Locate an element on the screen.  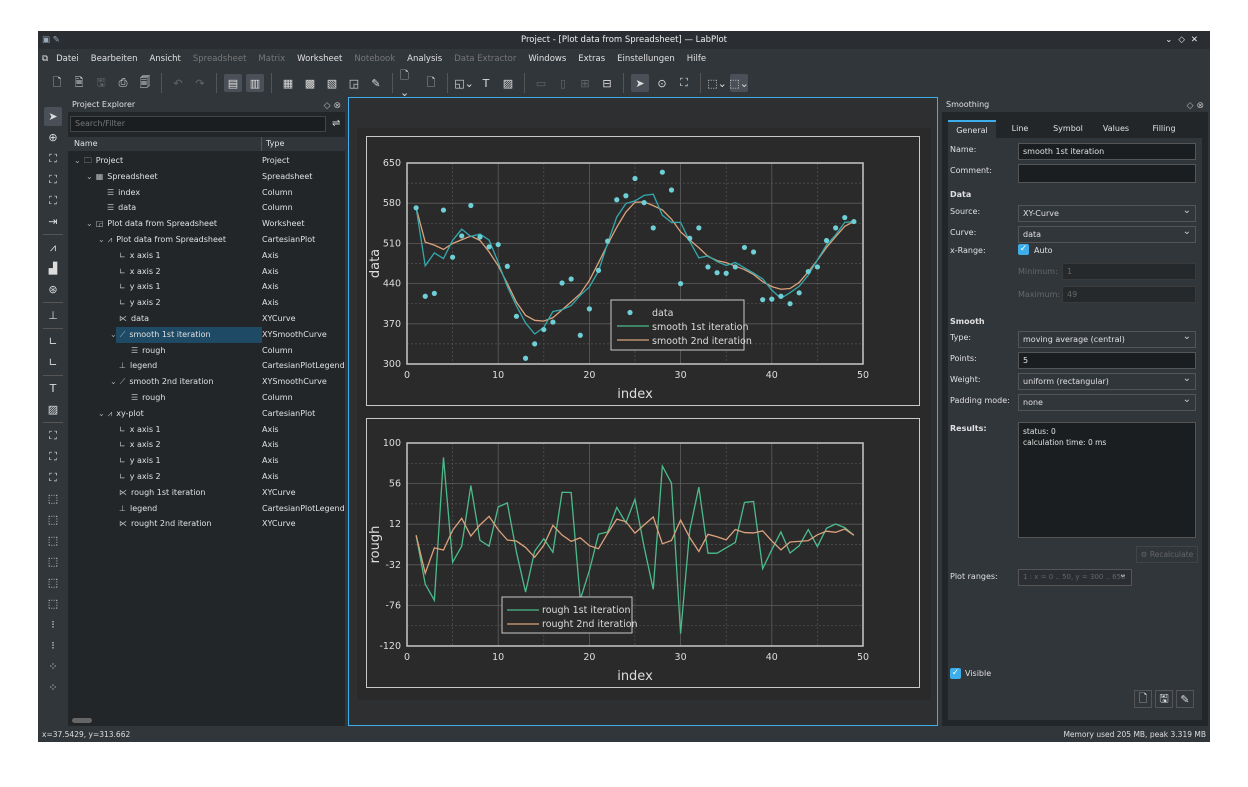
select-icon: ➤ is located at coordinates (53, 116).